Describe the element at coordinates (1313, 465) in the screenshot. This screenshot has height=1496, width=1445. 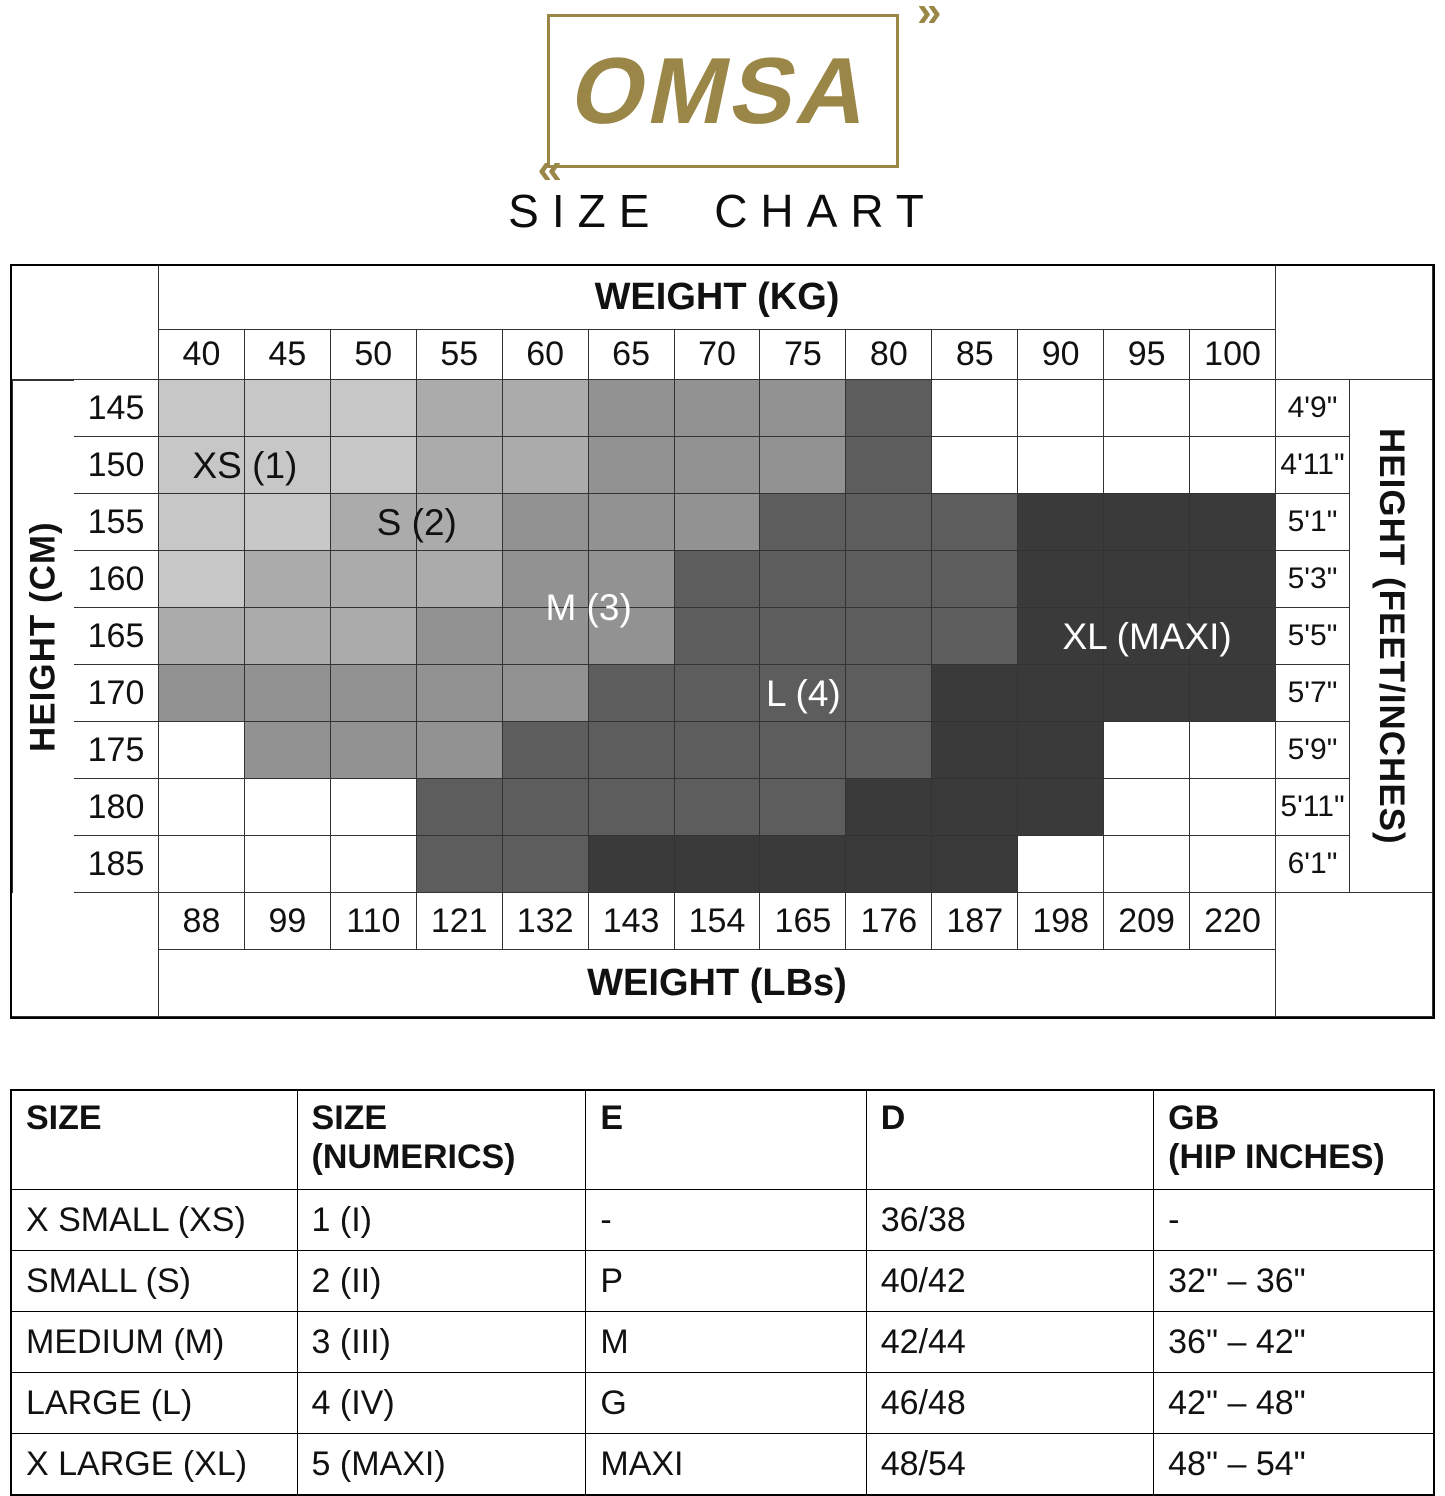
I see `height-ftin-value: 4'11"` at that location.